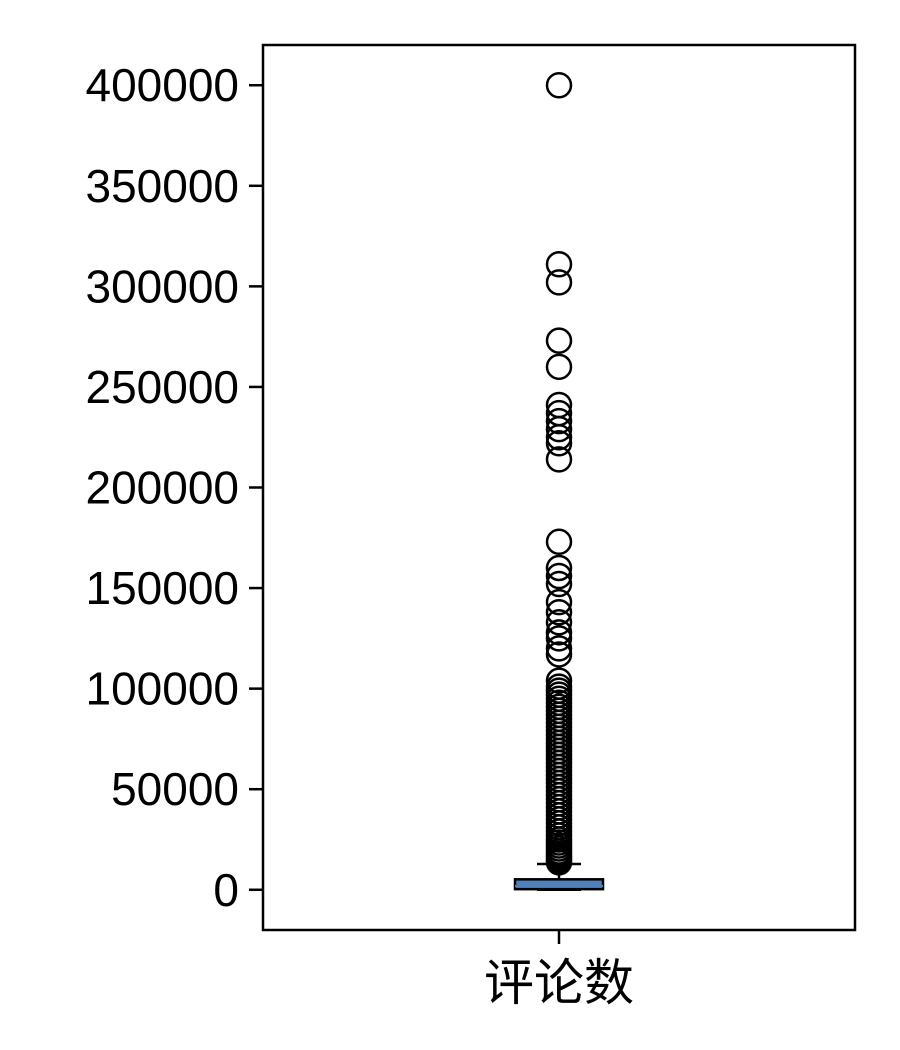 This screenshot has width=900, height=1050. Describe the element at coordinates (163, 85) in the screenshot. I see `y-tick-label: 400000` at that location.